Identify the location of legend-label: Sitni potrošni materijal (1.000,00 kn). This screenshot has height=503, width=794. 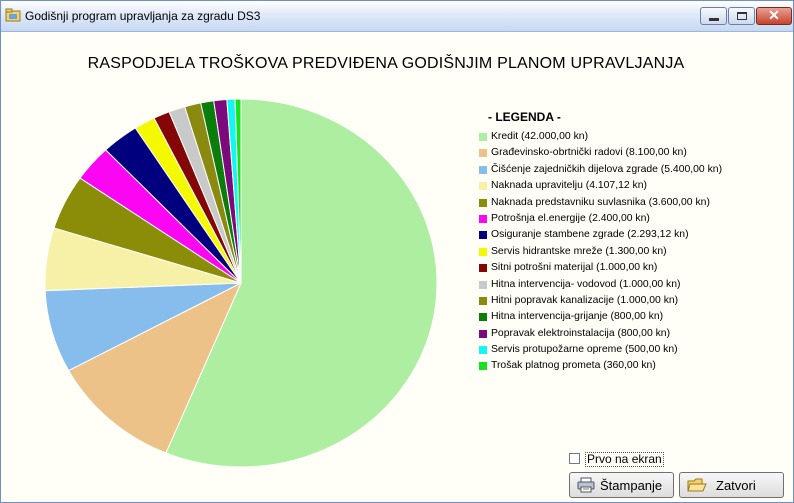
(574, 268).